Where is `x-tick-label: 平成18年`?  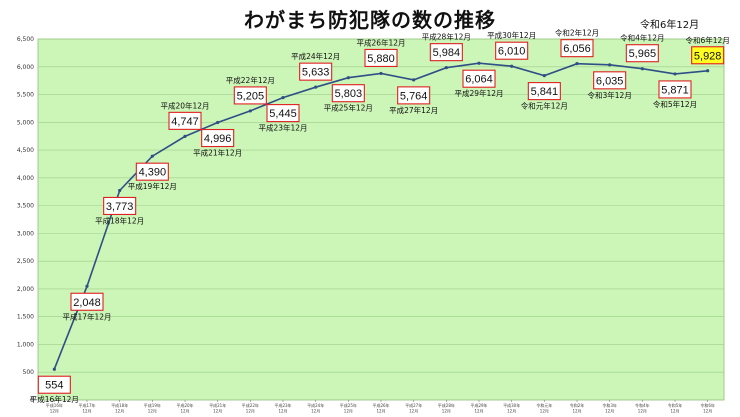 x-tick-label: 平成18年 is located at coordinates (119, 405).